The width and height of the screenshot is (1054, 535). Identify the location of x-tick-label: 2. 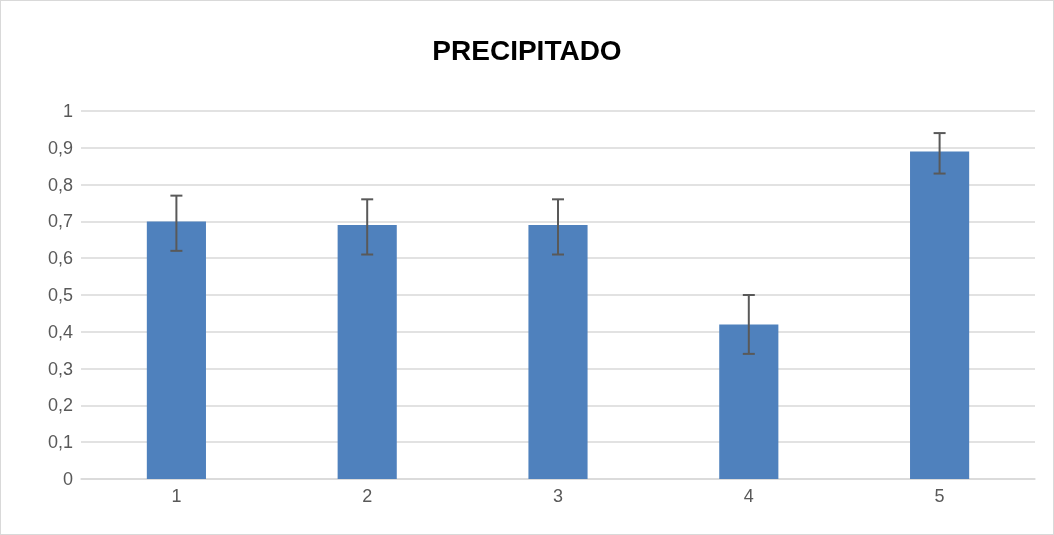
(367, 496).